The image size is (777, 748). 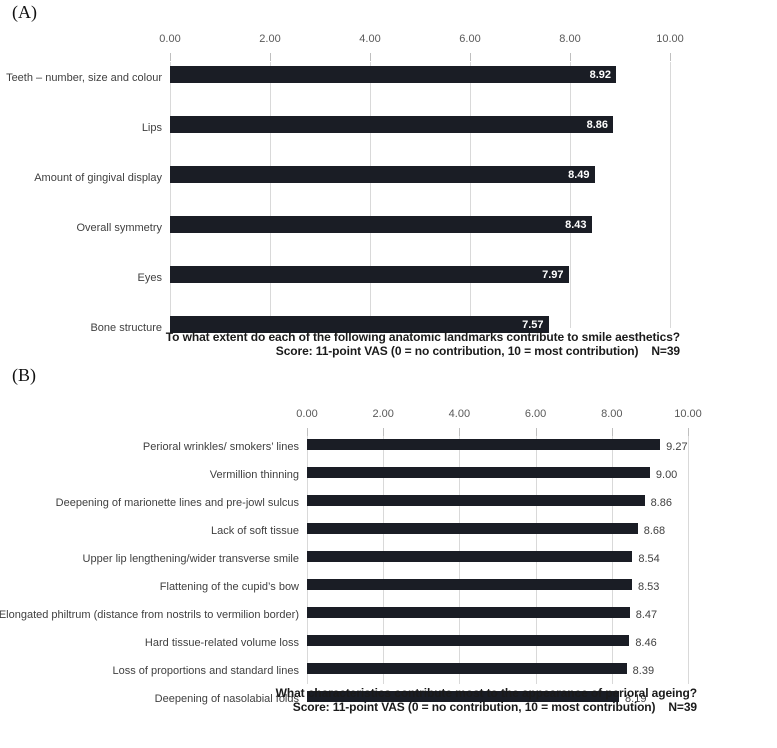 I want to click on bar: 8.43, so click(x=381, y=224).